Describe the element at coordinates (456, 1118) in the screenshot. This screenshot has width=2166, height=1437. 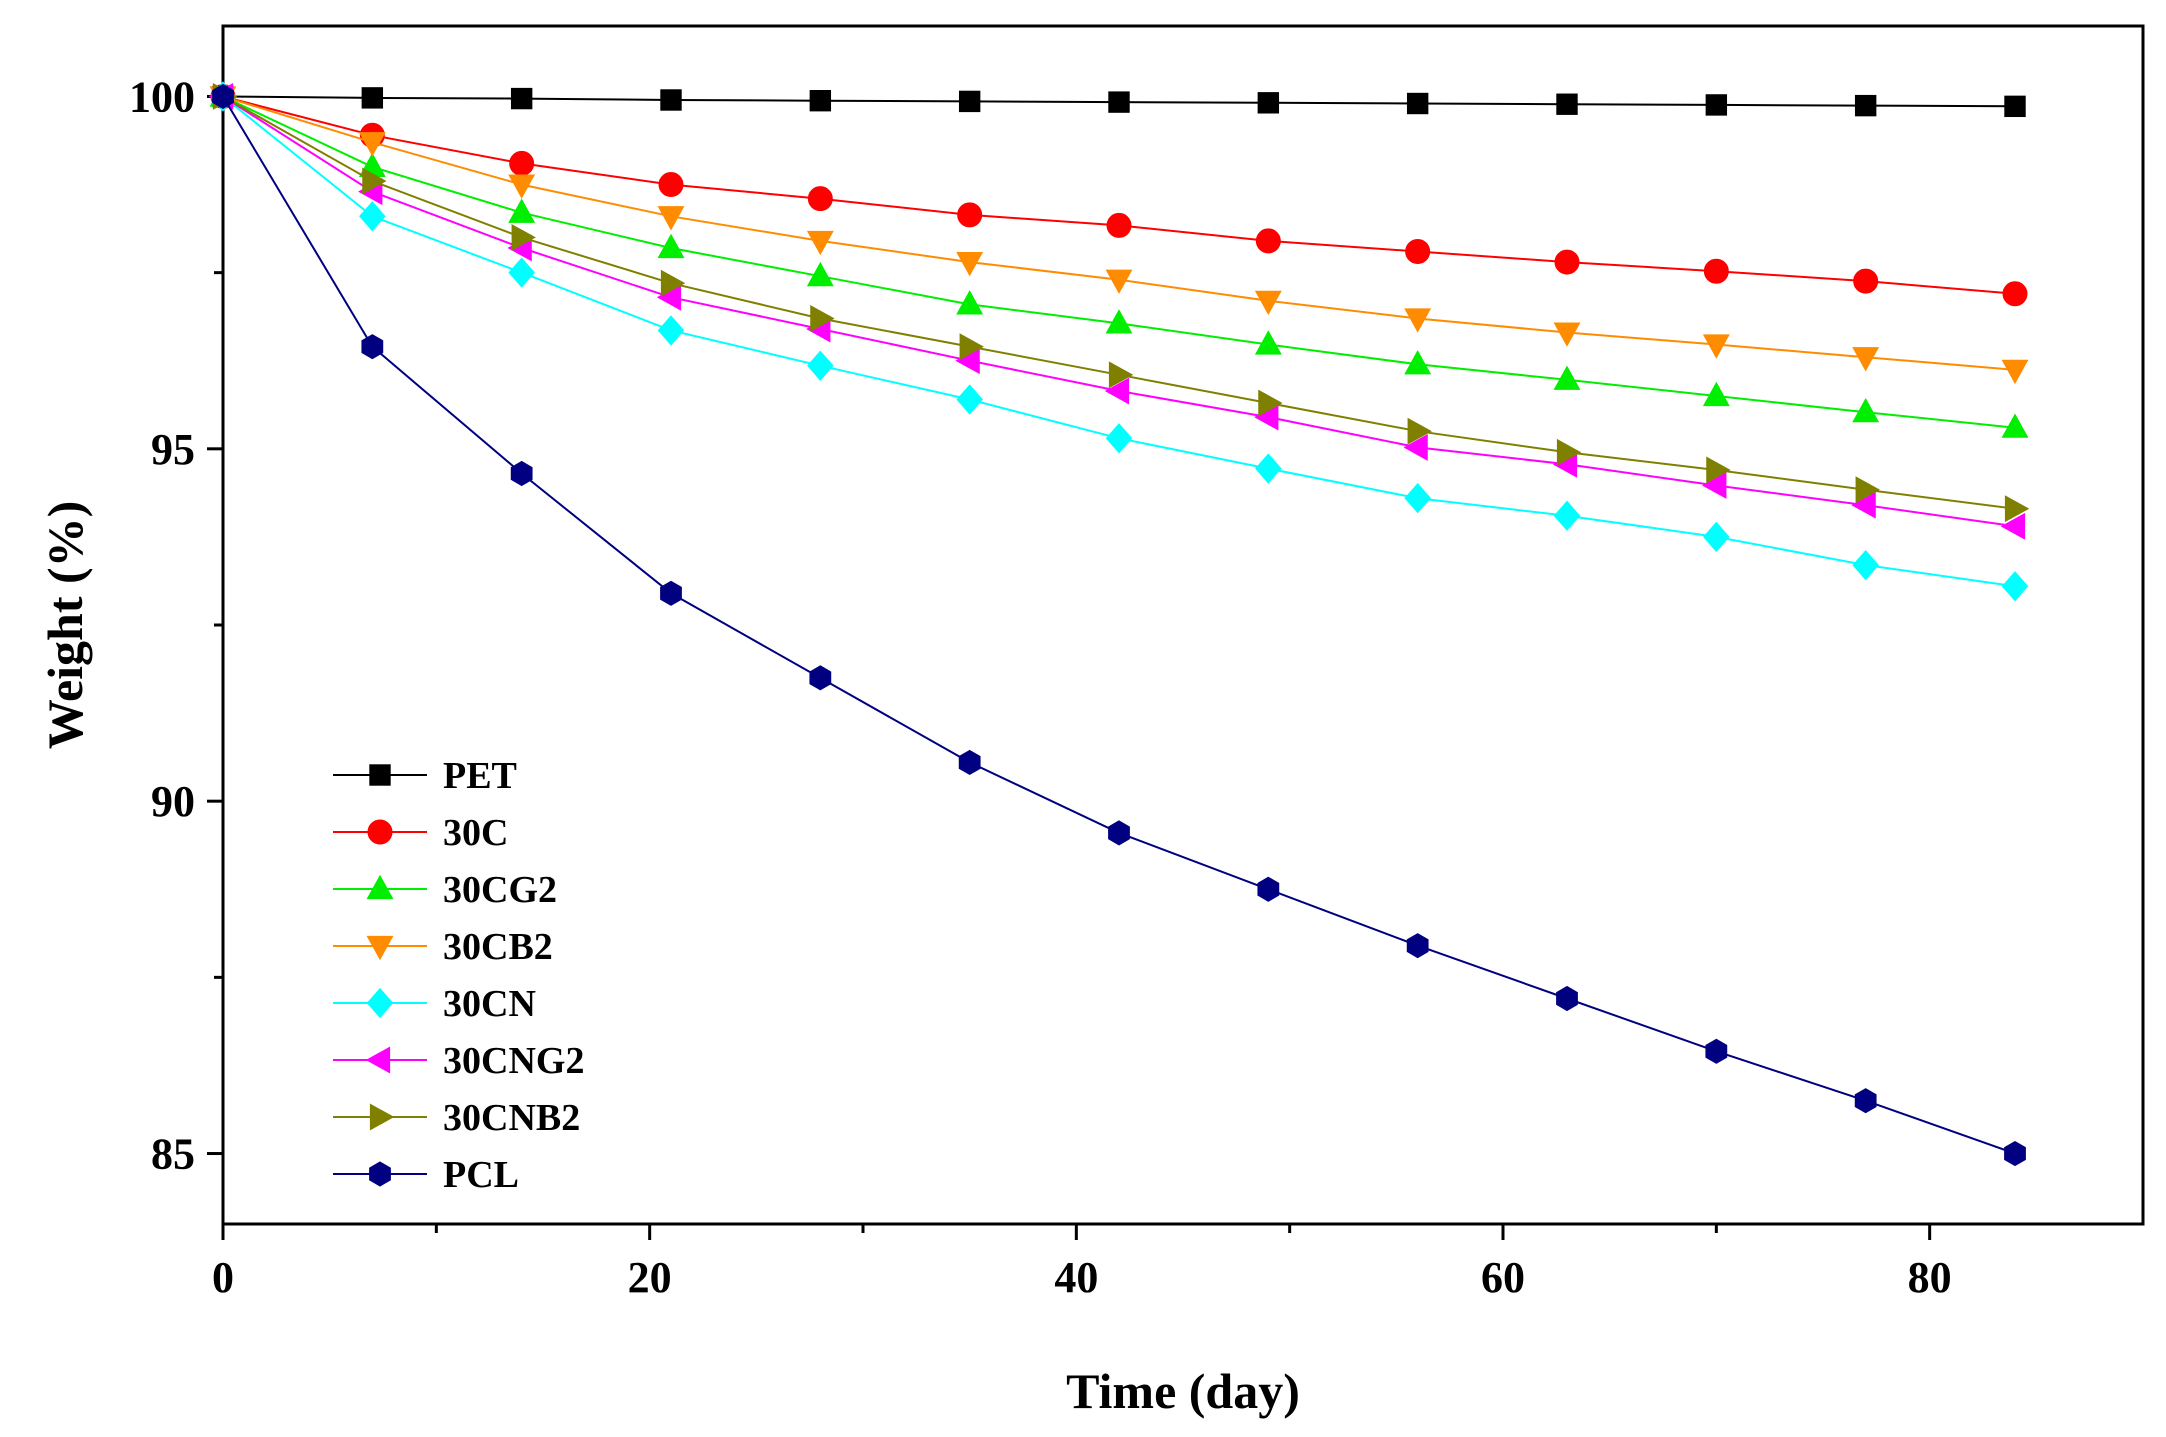
I see `legend-item: 30CNB2` at that location.